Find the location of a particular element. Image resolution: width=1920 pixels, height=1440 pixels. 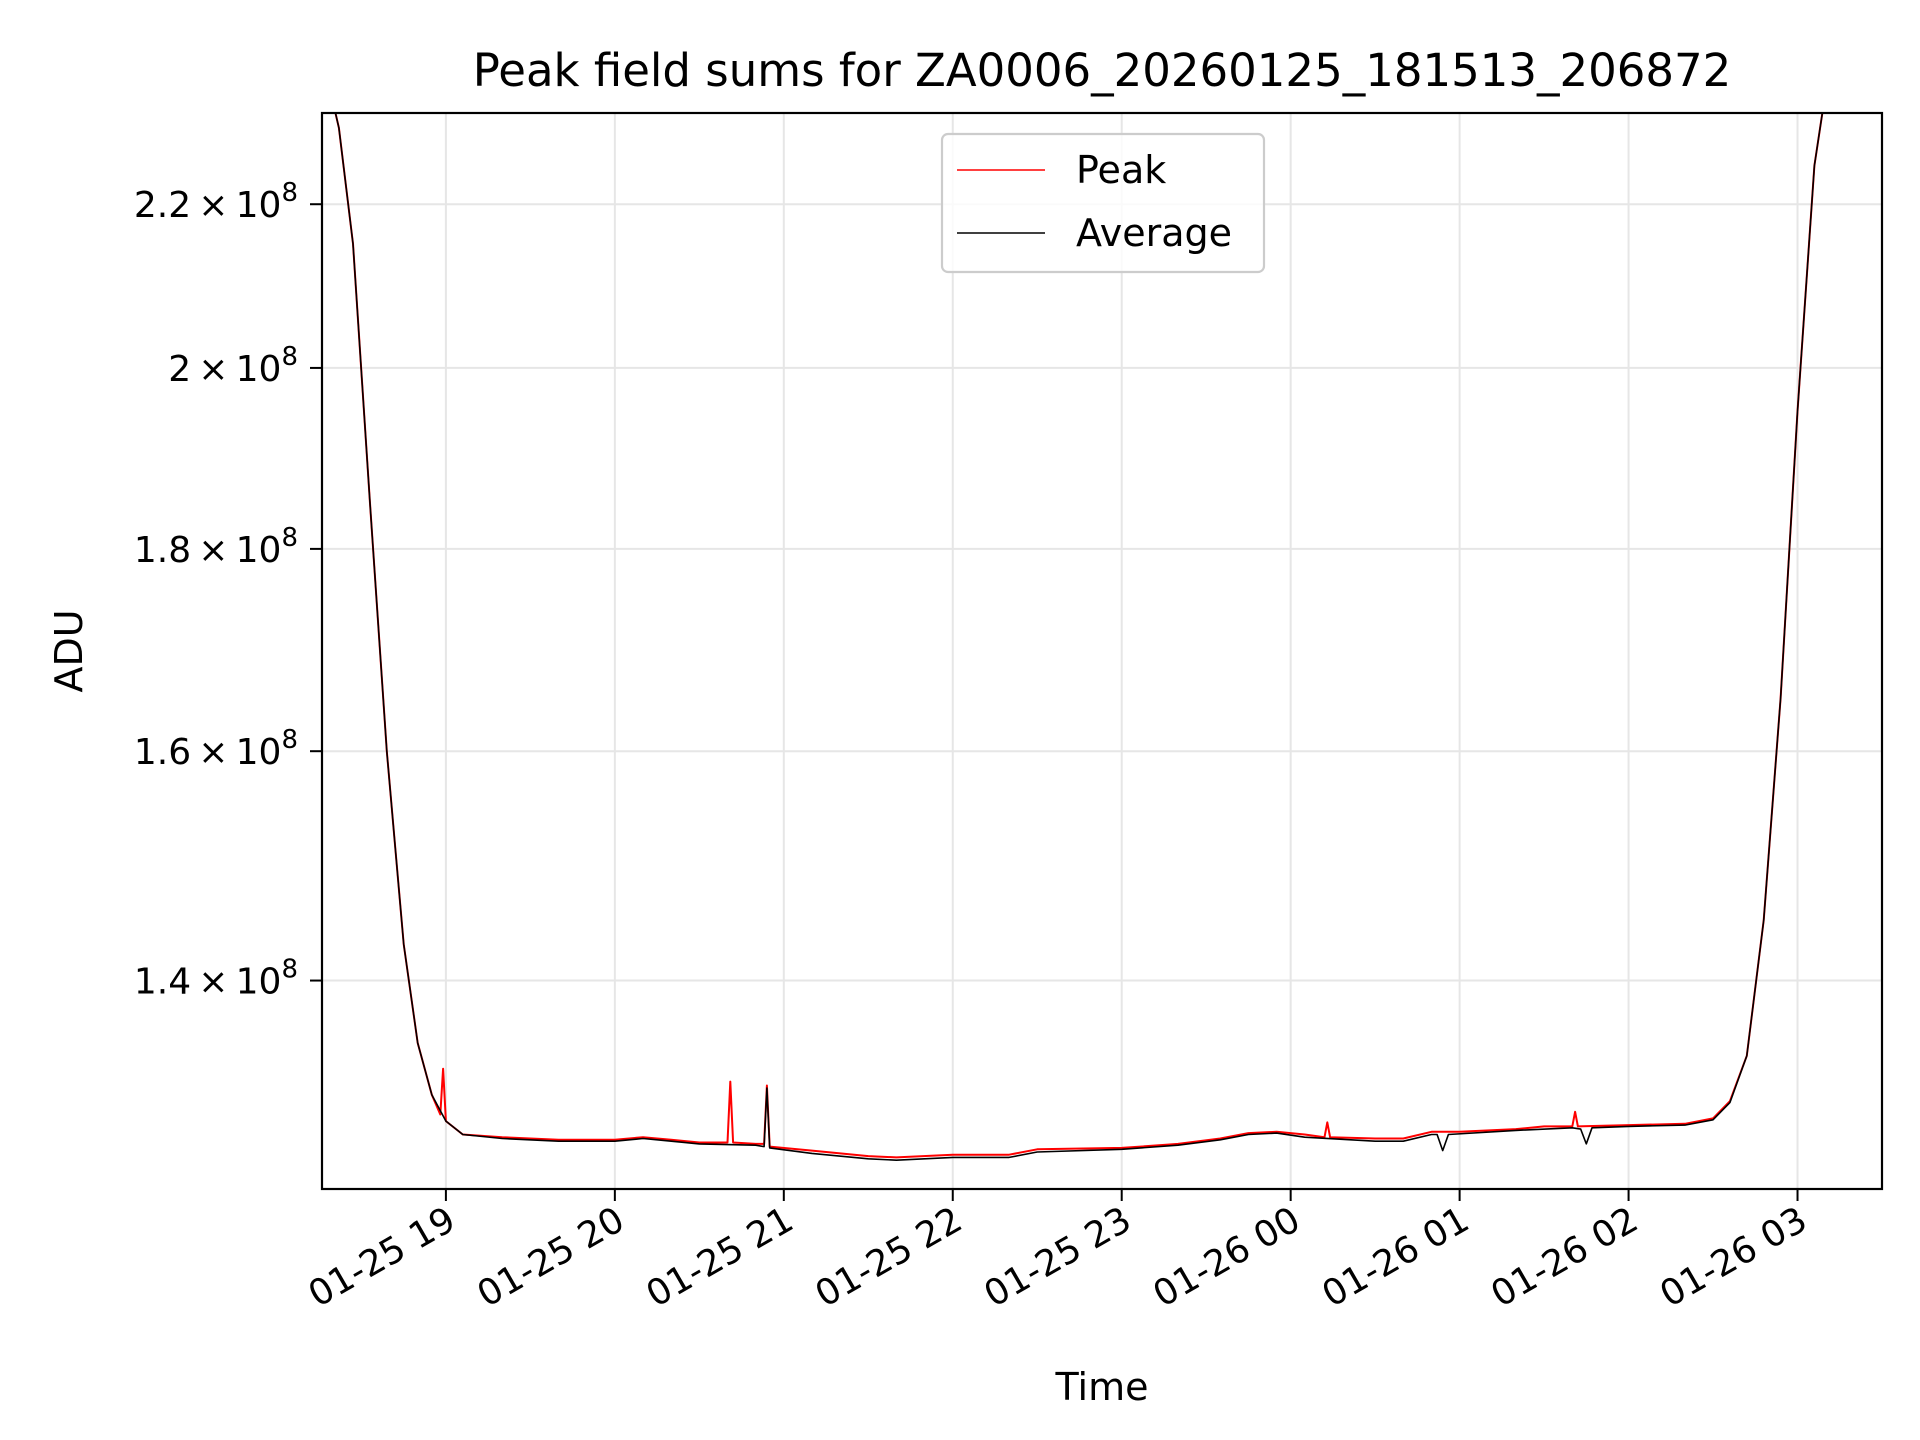

y-tick-label: 1.6 × 108 is located at coordinates (216, 749).